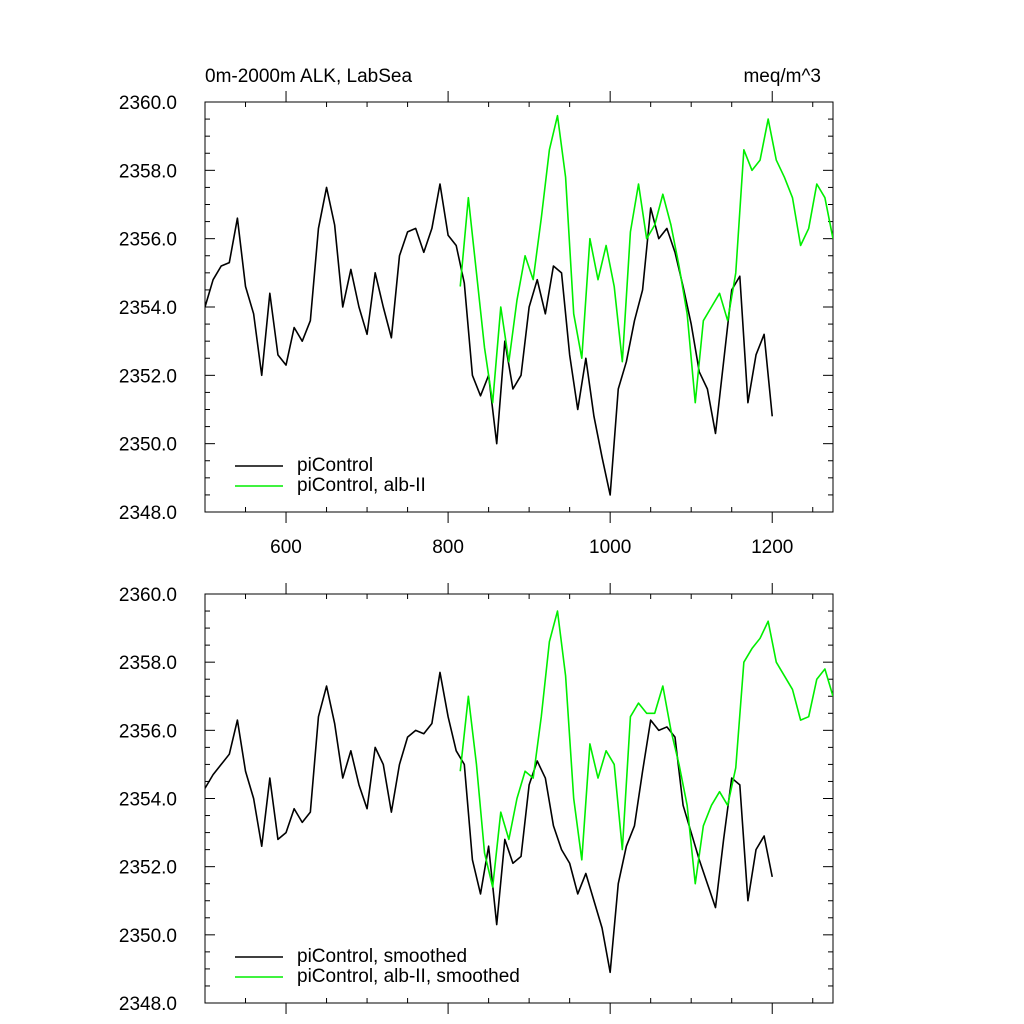 Image resolution: width=1024 pixels, height=1024 pixels. I want to click on x-tick-label: 800, so click(448, 547).